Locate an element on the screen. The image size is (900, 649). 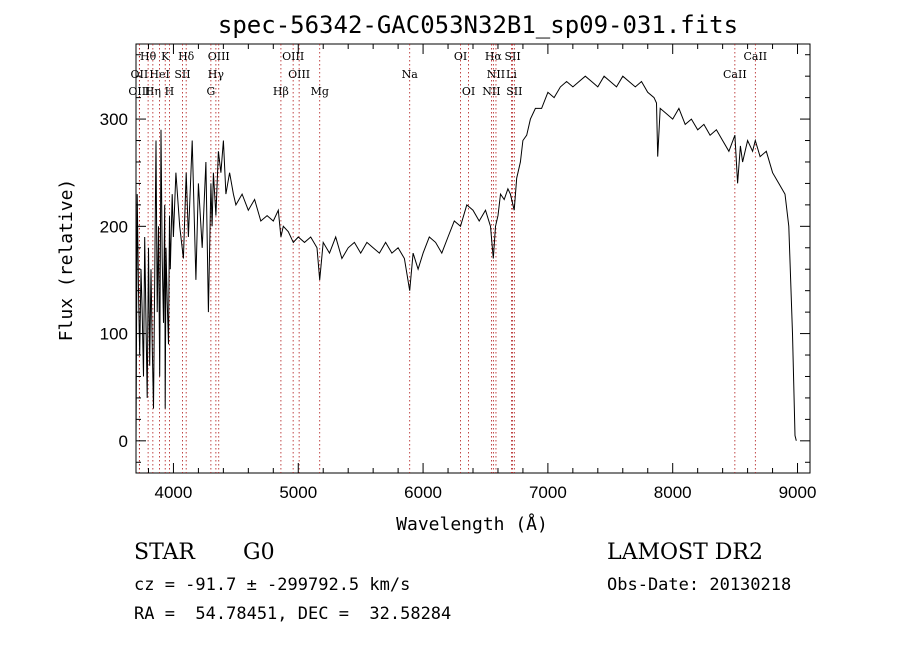
redshift-velocity: cz = -91.7 ± -299792.5 km/s is located at coordinates (272, 585).